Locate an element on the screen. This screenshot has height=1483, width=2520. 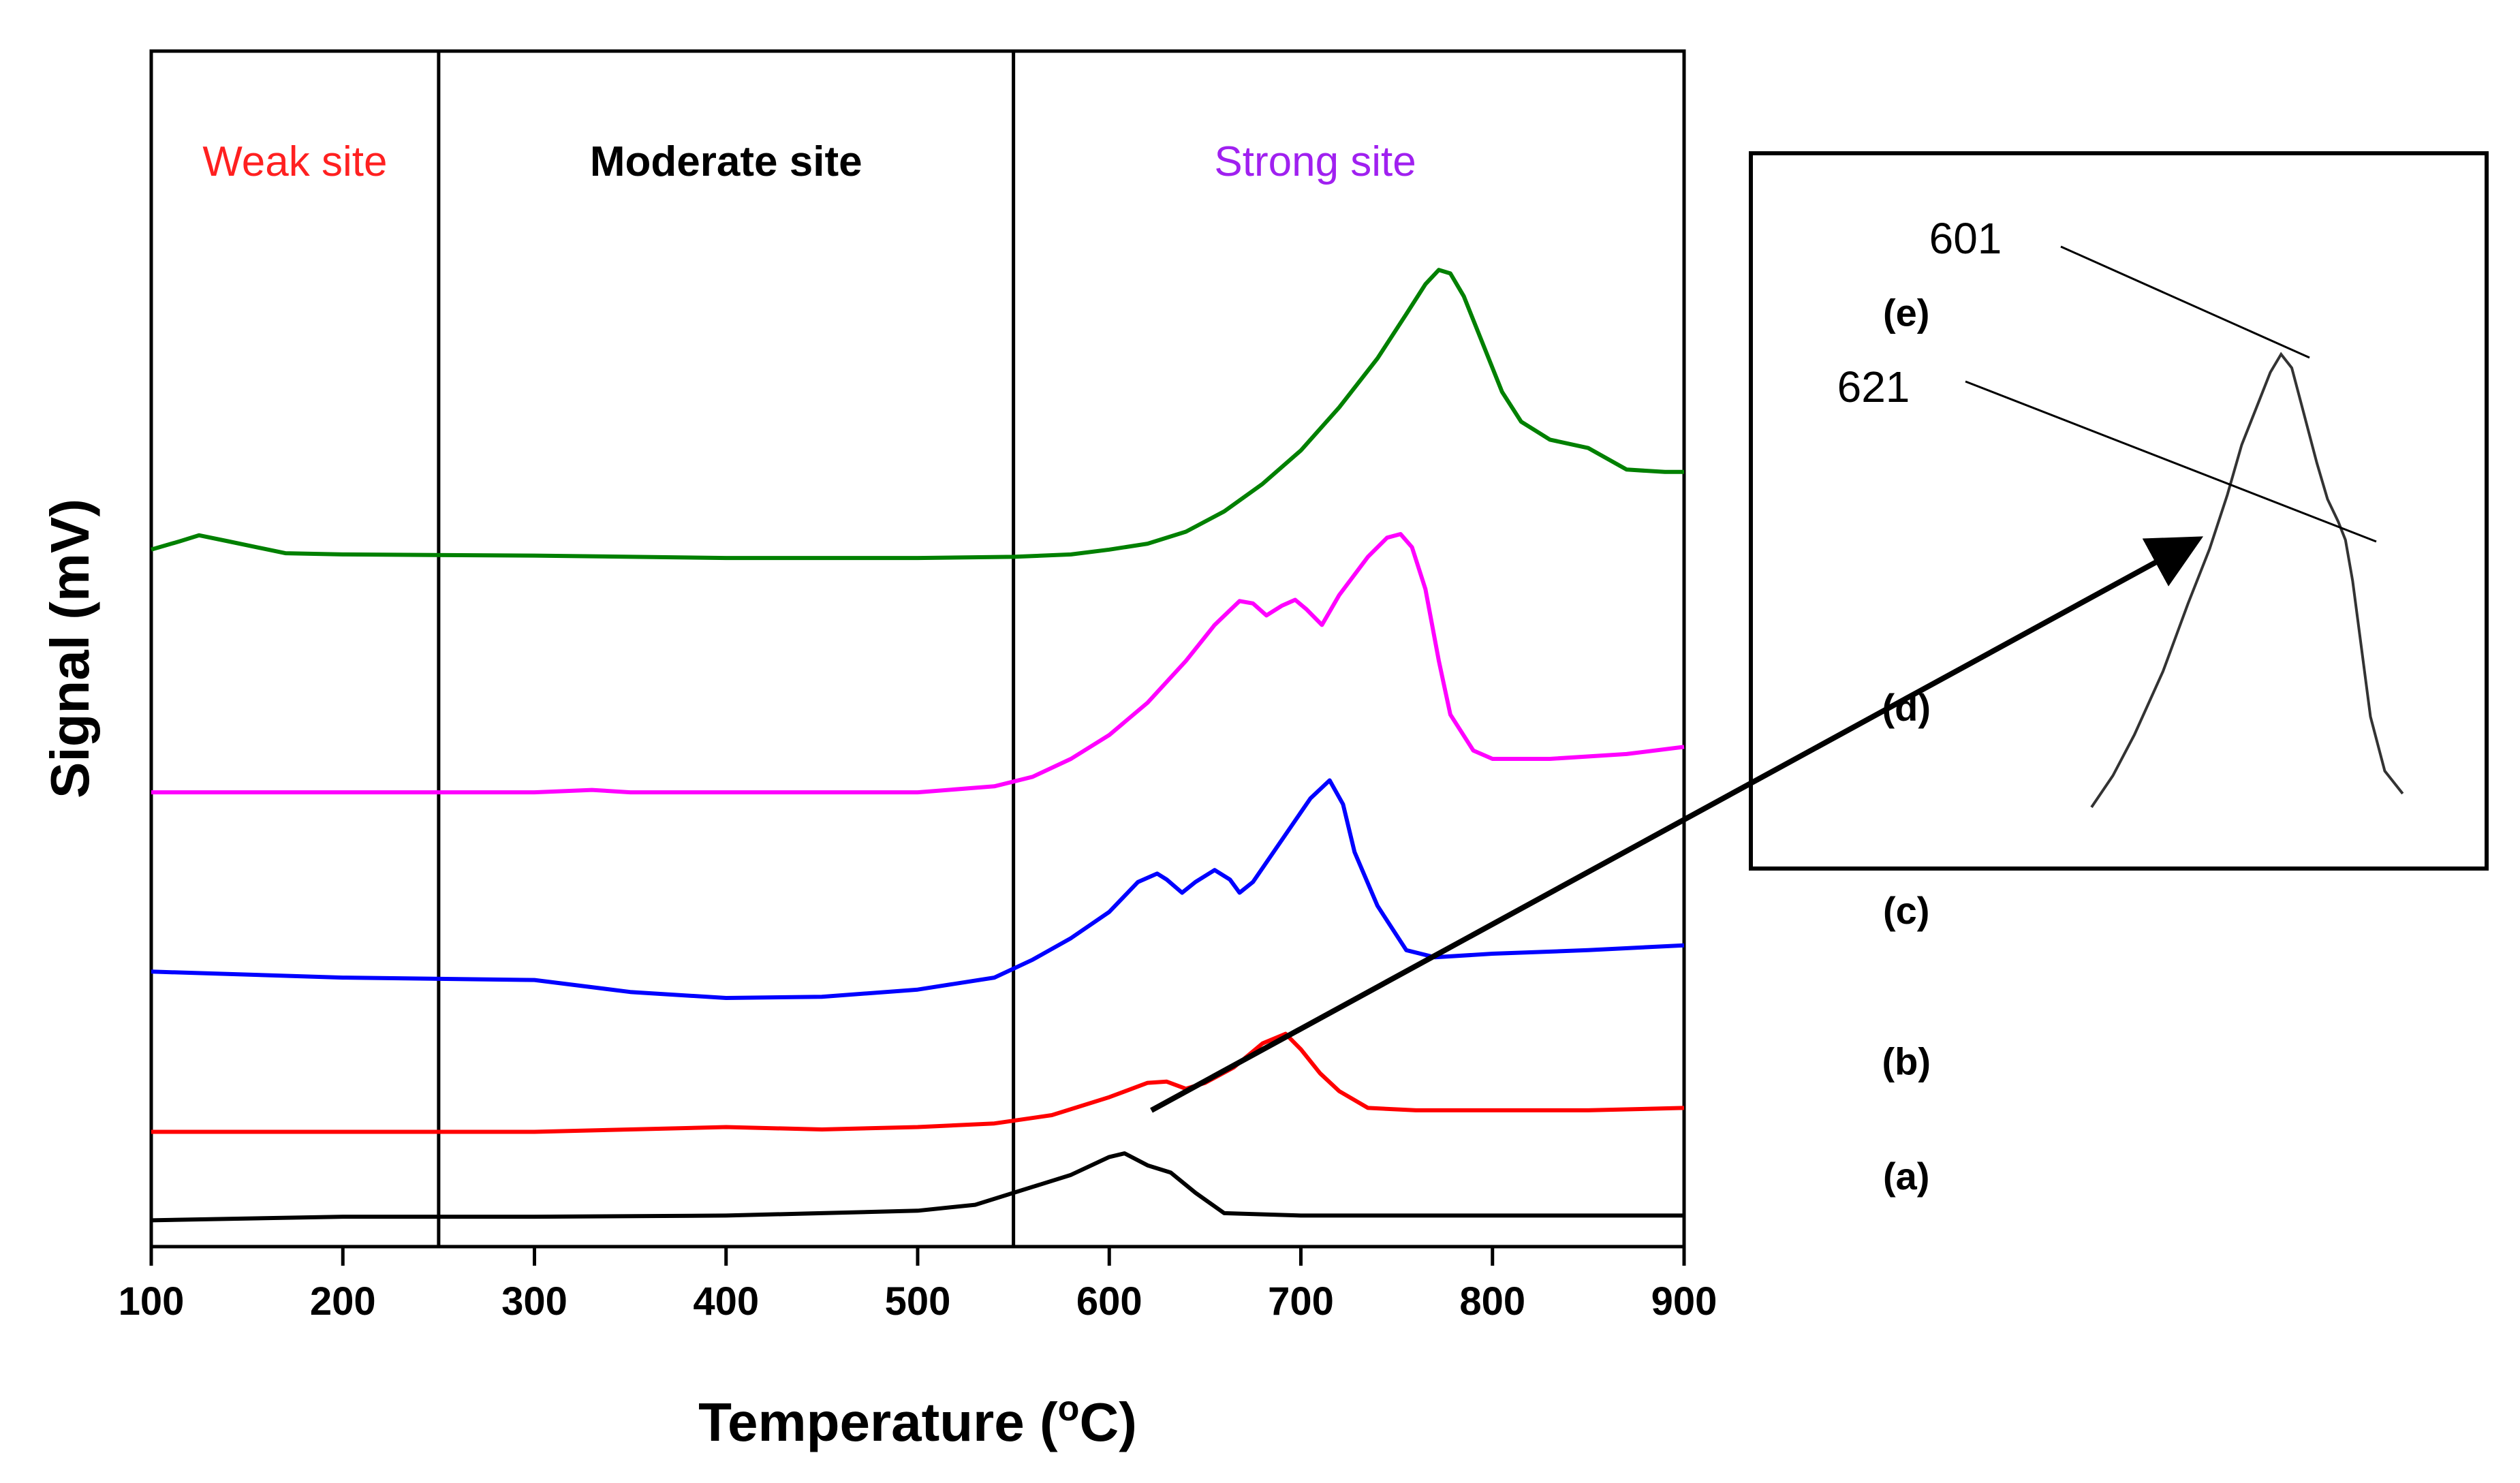
inset-box is located at coordinates (2119, 511).